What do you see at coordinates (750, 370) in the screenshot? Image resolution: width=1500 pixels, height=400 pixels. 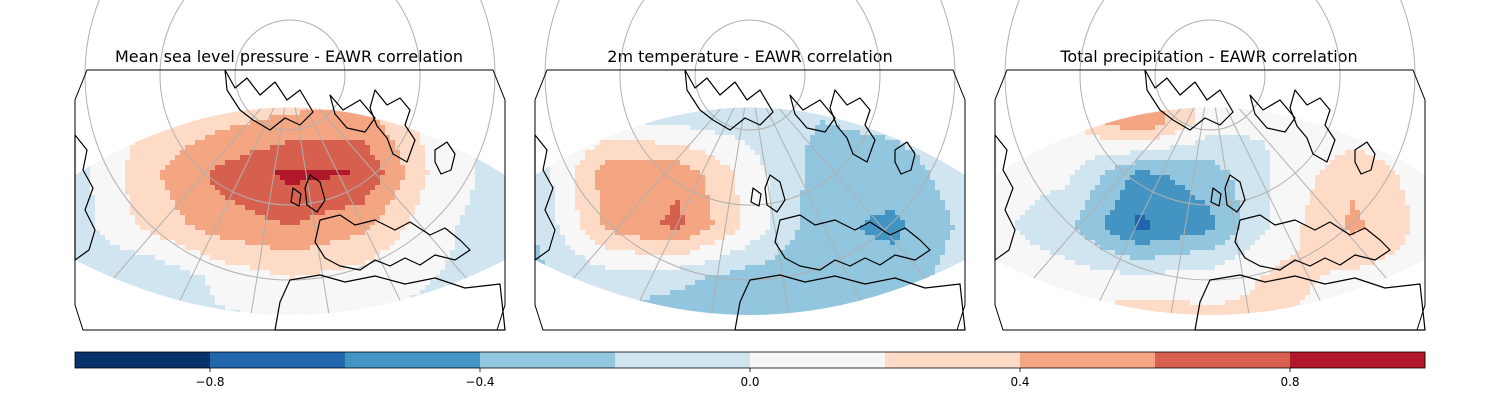 I see `colorbar: −0.8 −0.4 0.0 0.4 0.8` at bounding box center [750, 370].